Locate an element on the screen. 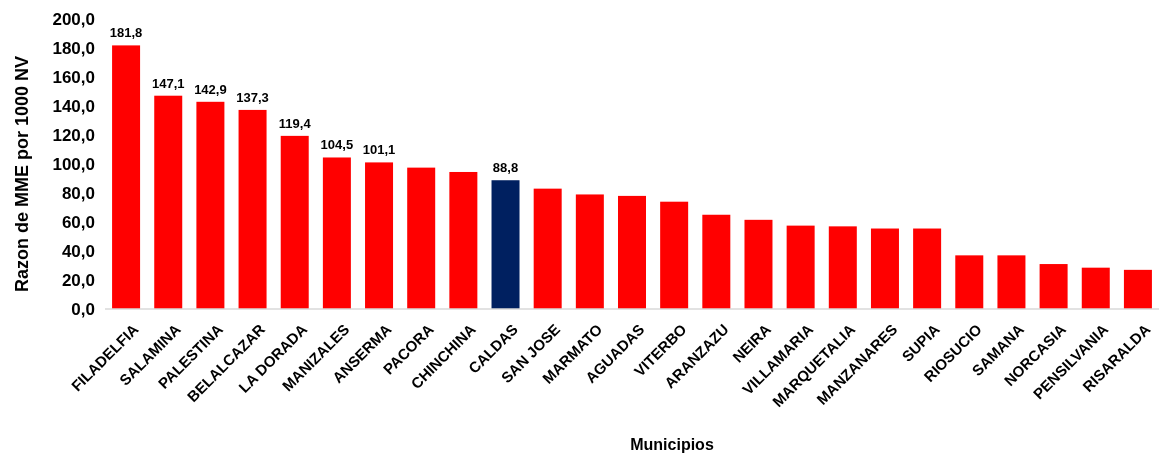 Image resolution: width=1159 pixels, height=456 pixels. y-tick-label: 20,0 is located at coordinates (78, 280).